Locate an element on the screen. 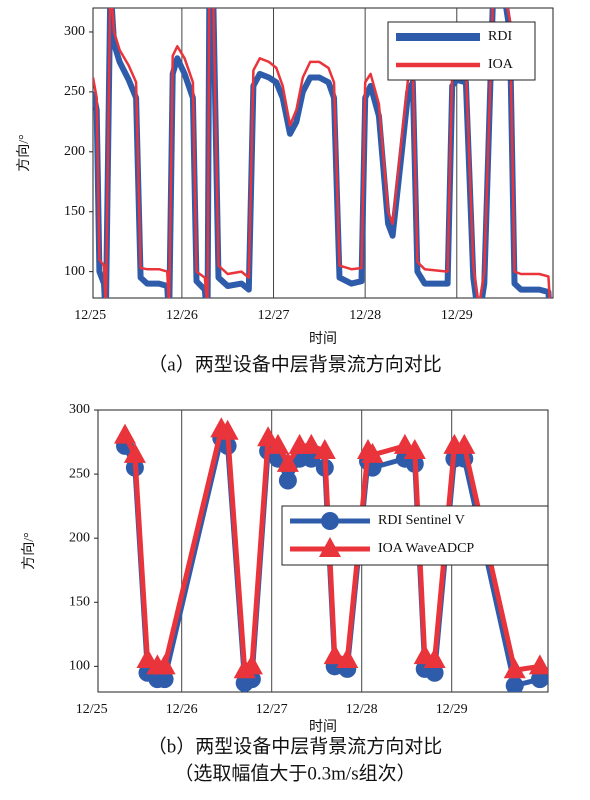 This screenshot has width=590, height=800. legend-label: IOA WaveADCP is located at coordinates (426, 548).